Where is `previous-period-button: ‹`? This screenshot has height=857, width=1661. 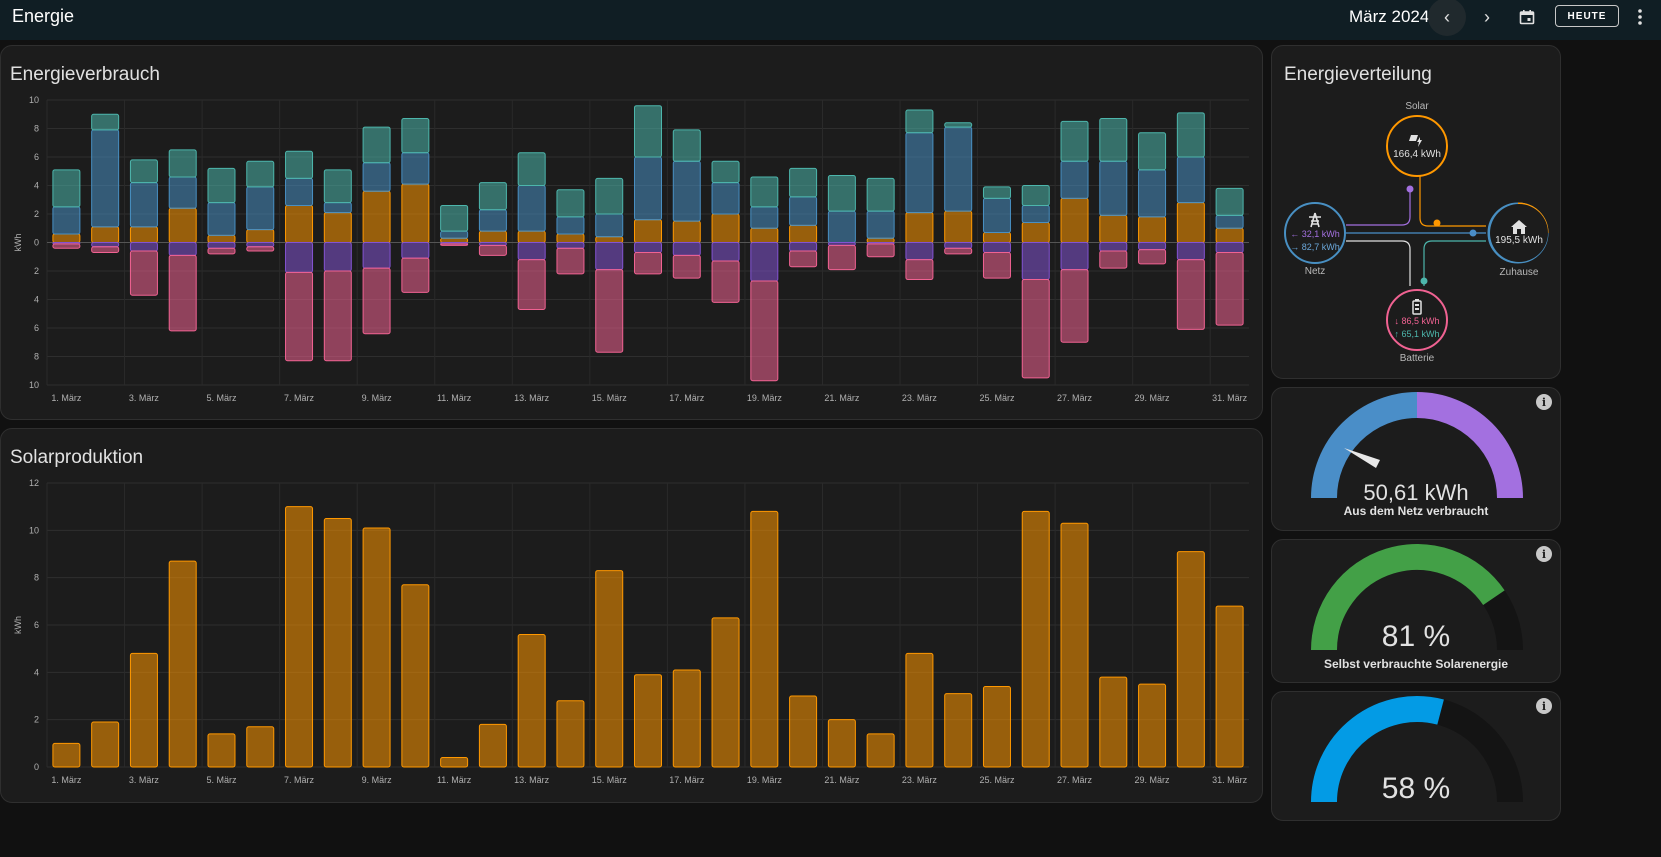 previous-period-button: ‹ is located at coordinates (1447, 18).